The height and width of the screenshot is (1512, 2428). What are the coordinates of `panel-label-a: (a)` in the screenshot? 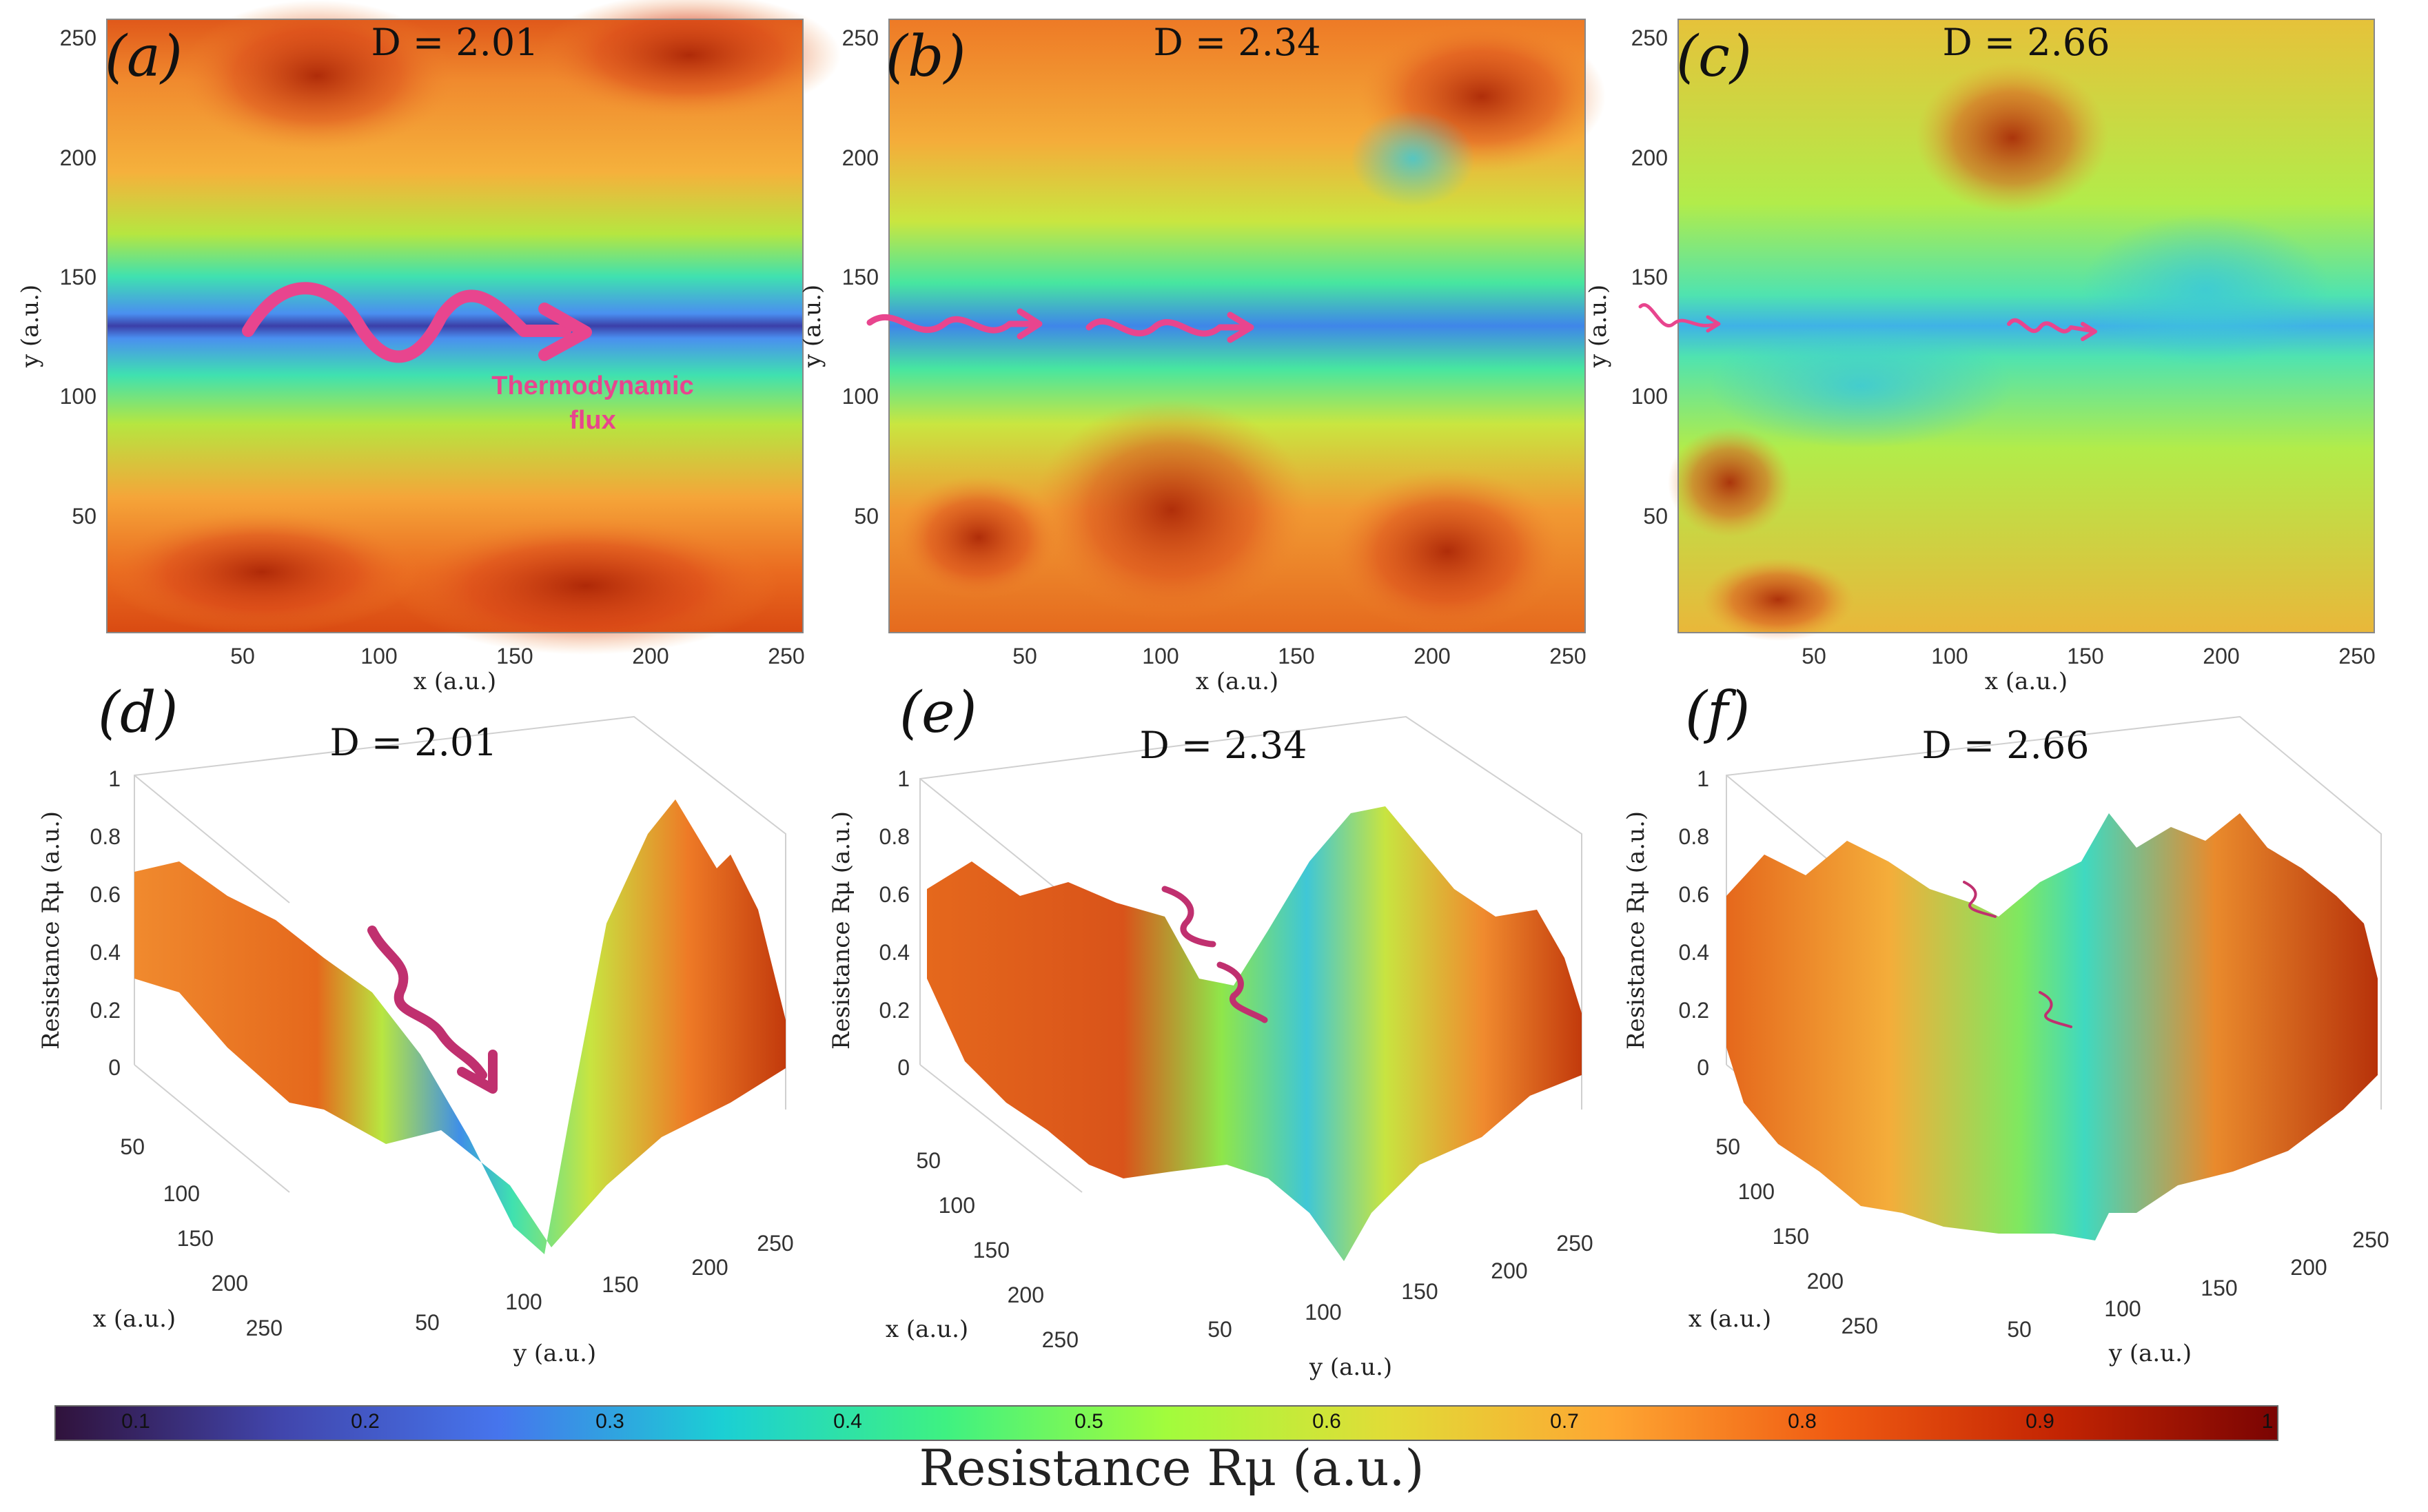 It's located at (144, 57).